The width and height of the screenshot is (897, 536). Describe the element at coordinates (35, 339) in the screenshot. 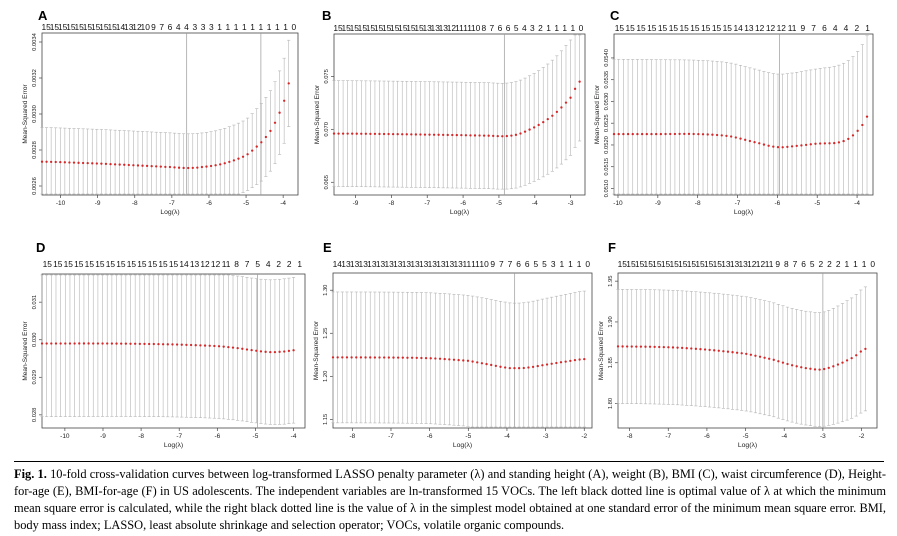

I see `y-tick-label: 0.030` at that location.